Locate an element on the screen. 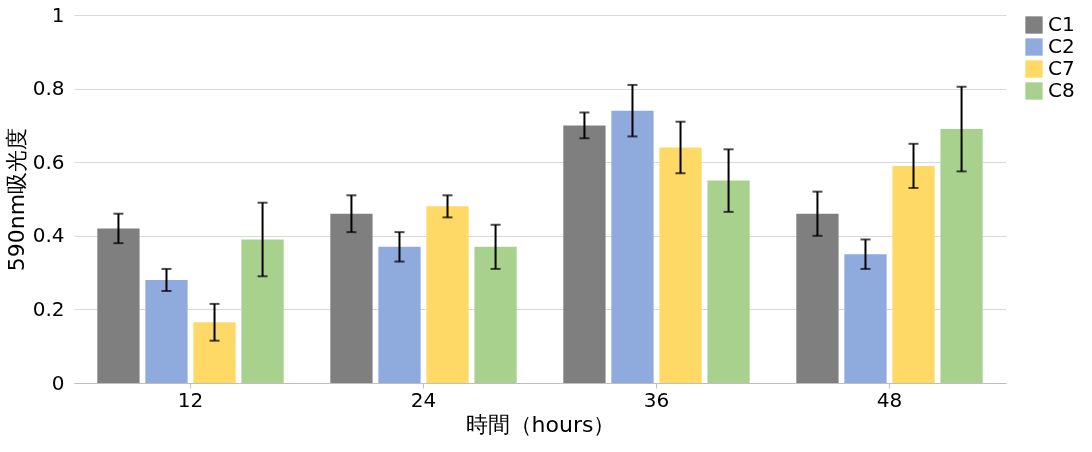  y-tick-label: 0.2 is located at coordinates (48, 308).